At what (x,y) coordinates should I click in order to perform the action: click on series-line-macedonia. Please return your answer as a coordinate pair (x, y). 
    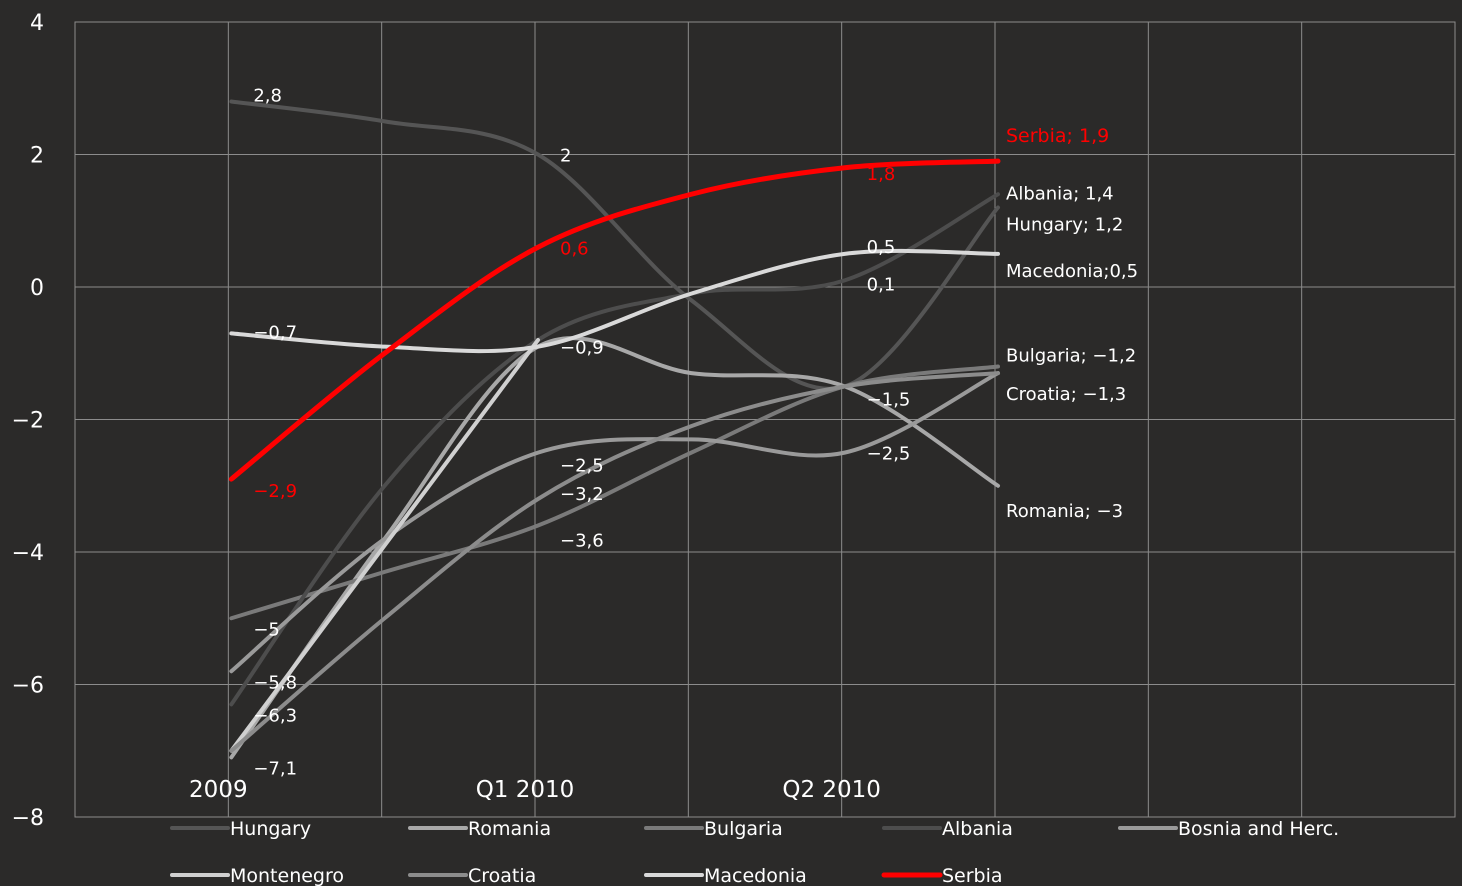
    Looking at the image, I should click on (614, 301).